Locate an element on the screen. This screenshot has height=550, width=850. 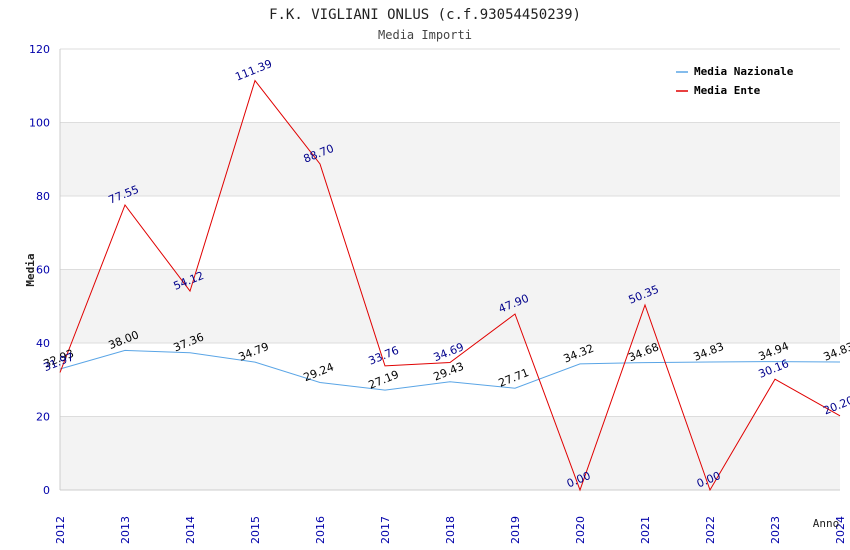
x-tick-label: 2018 is located at coordinates (450, 530).